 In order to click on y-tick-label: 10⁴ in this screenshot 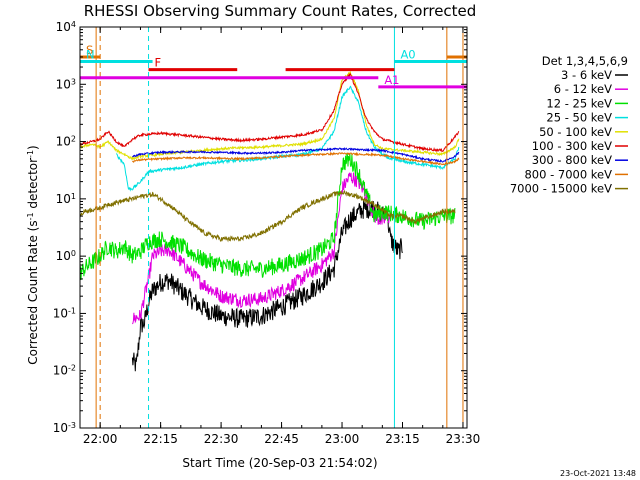, I will do `click(66, 27)`.